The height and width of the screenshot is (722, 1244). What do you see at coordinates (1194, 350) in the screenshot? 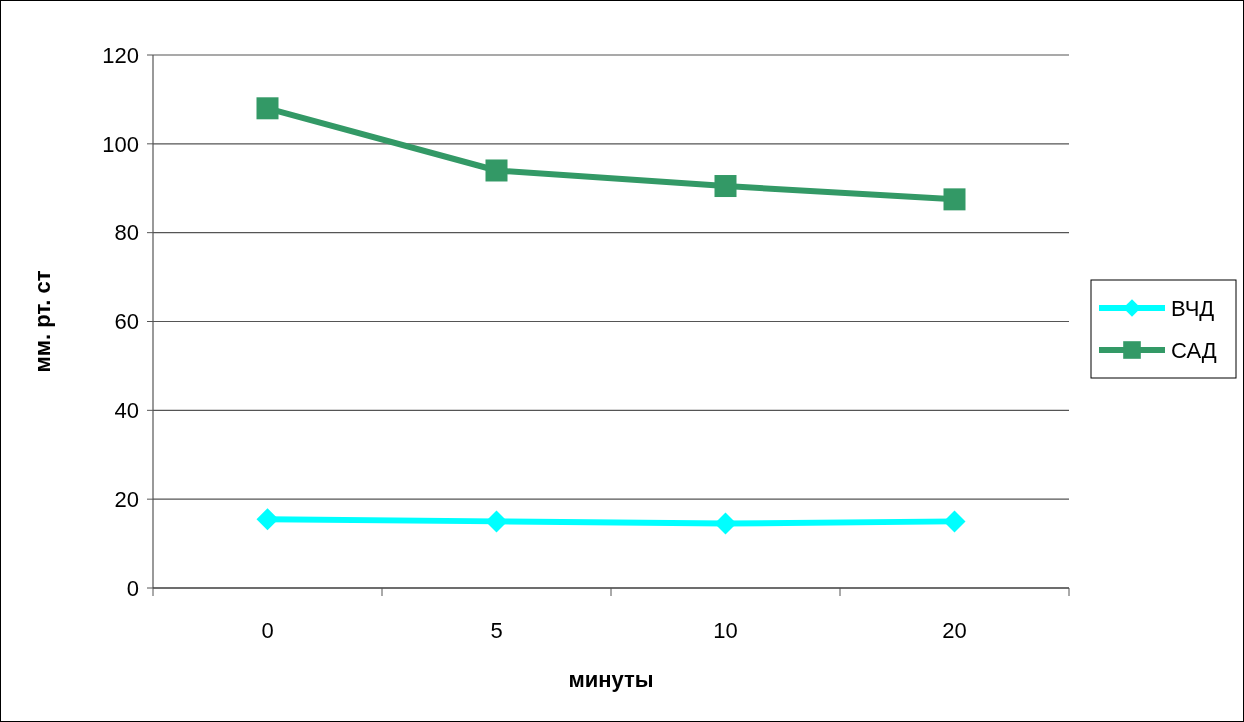
I see `legend-label: САД` at bounding box center [1194, 350].